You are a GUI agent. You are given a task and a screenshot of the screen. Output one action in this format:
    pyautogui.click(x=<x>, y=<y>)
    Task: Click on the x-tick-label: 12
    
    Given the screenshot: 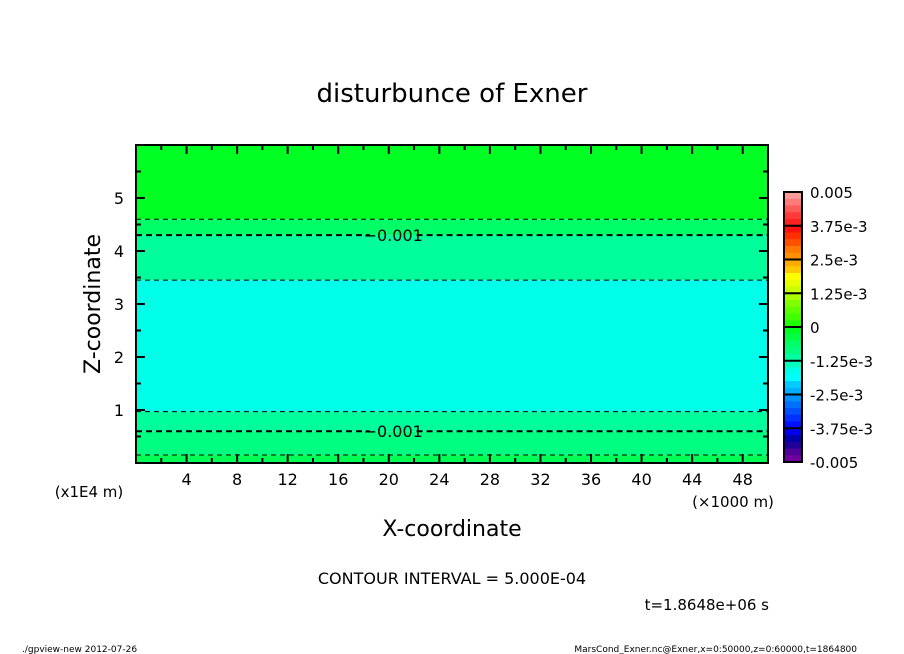 What is the action you would take?
    pyautogui.click(x=288, y=479)
    